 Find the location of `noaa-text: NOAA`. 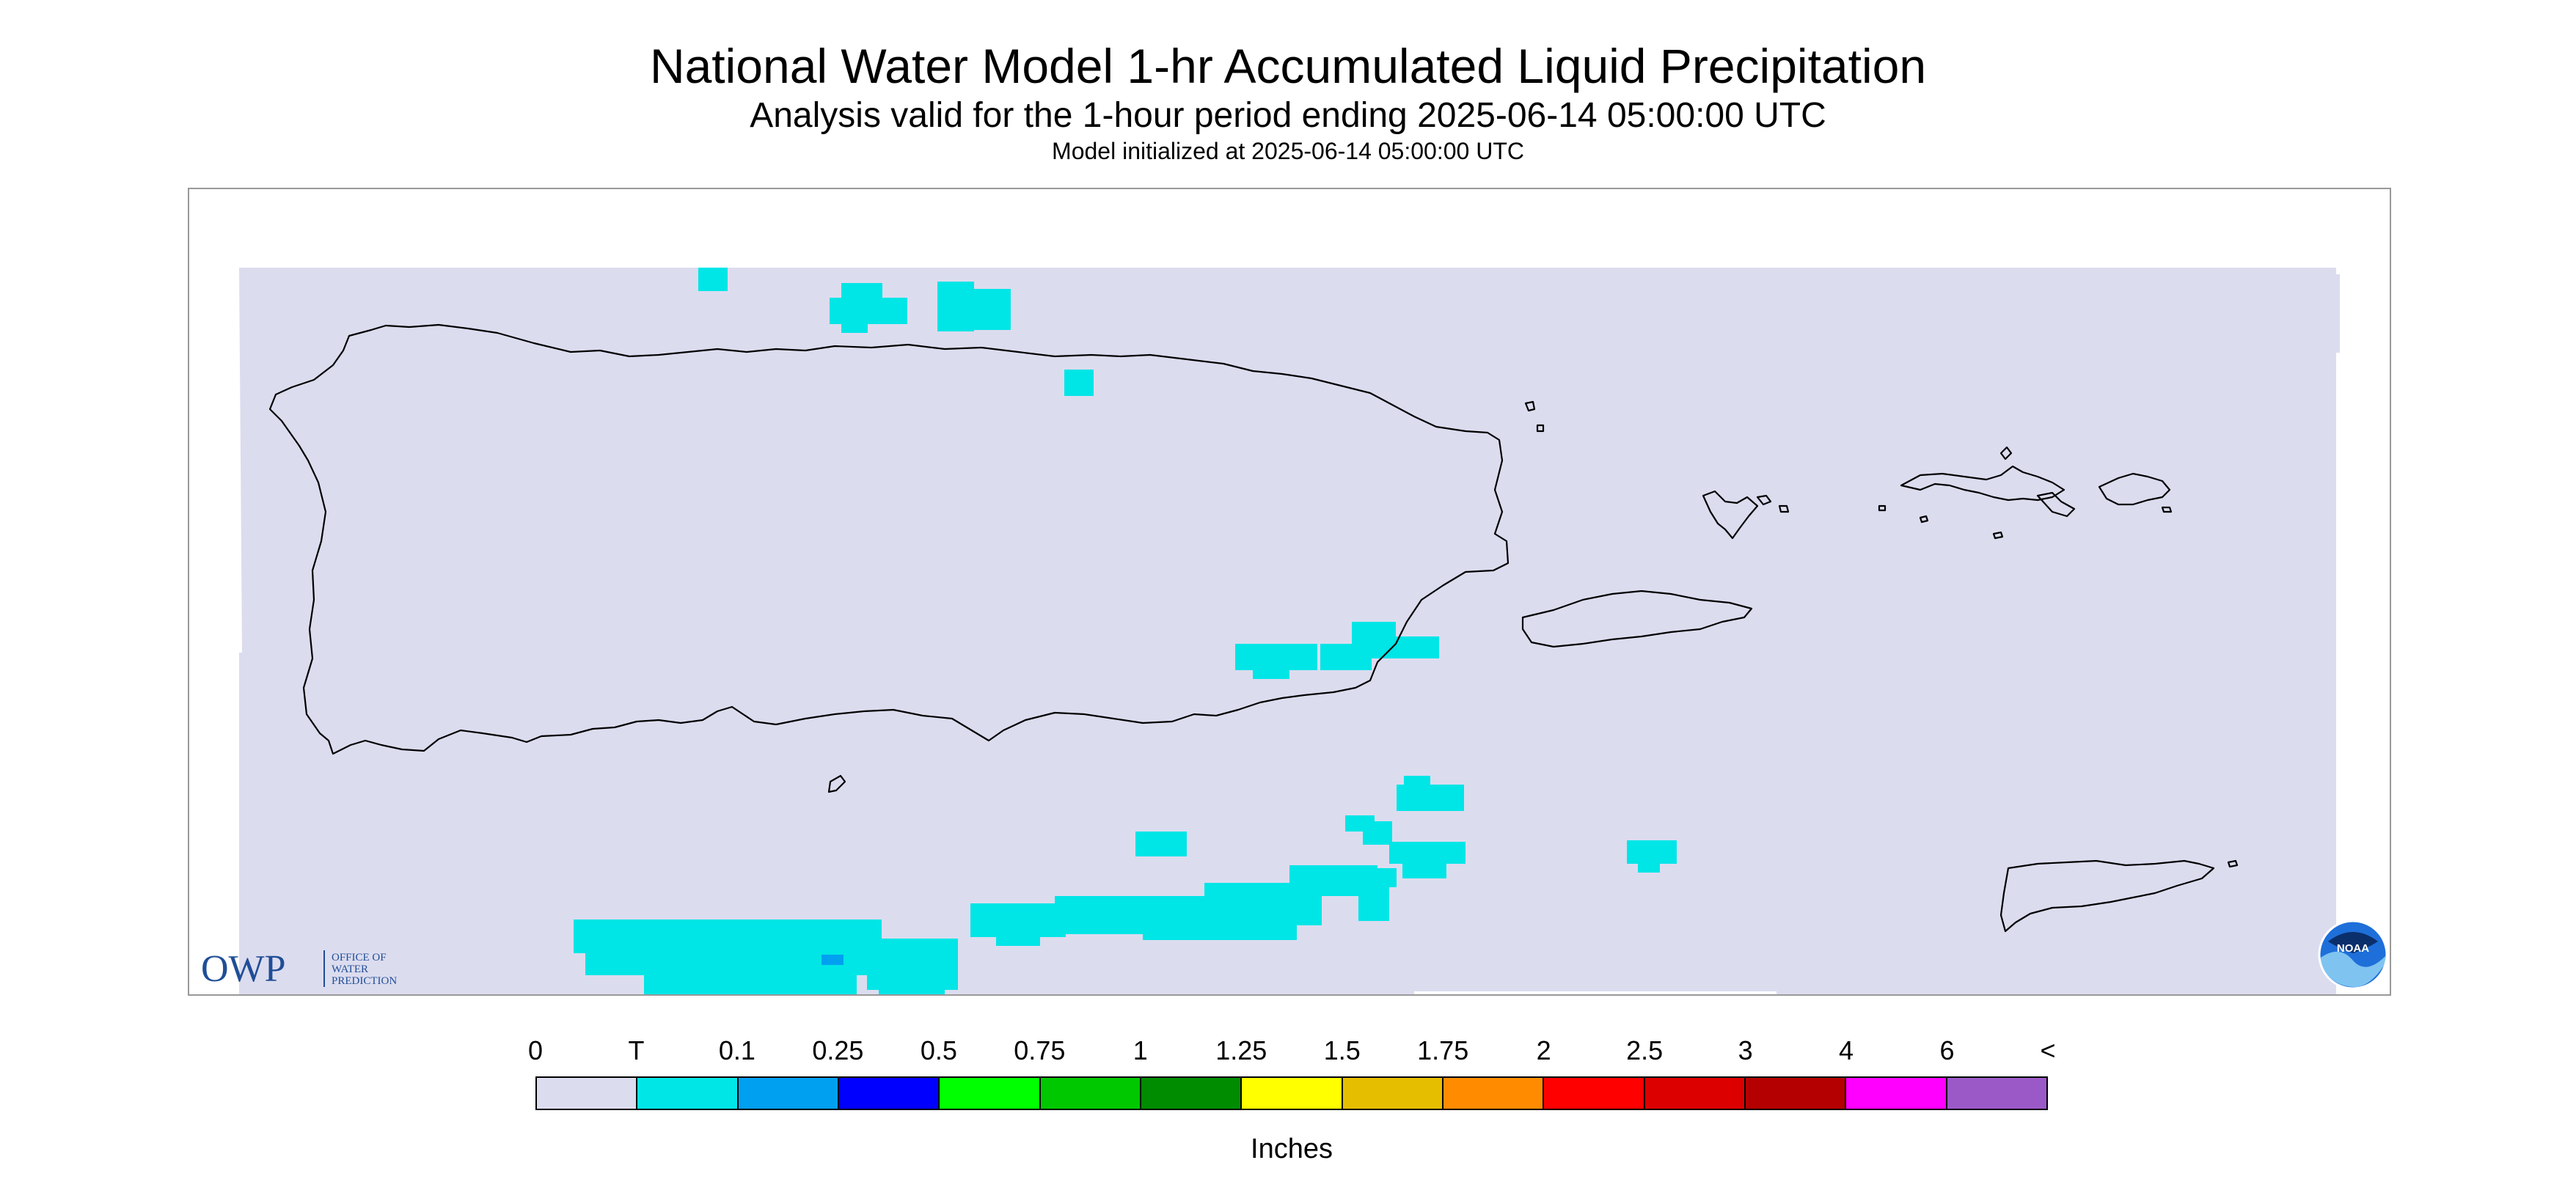

noaa-text: NOAA is located at coordinates (2353, 948).